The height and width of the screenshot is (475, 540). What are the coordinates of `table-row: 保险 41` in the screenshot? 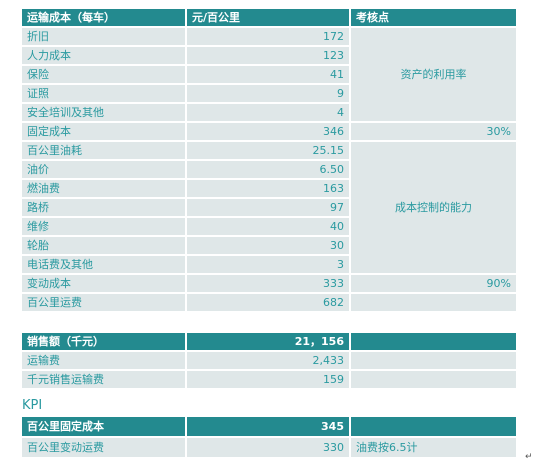 It's located at (269, 74).